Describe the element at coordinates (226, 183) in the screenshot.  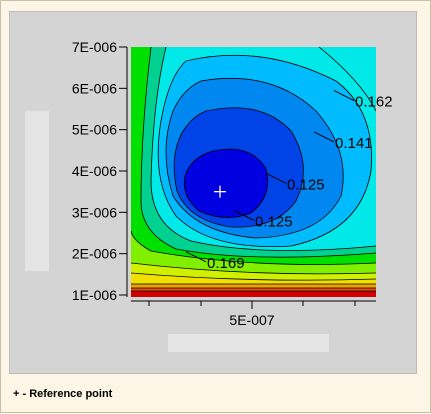
I see `band-deep-blue` at that location.